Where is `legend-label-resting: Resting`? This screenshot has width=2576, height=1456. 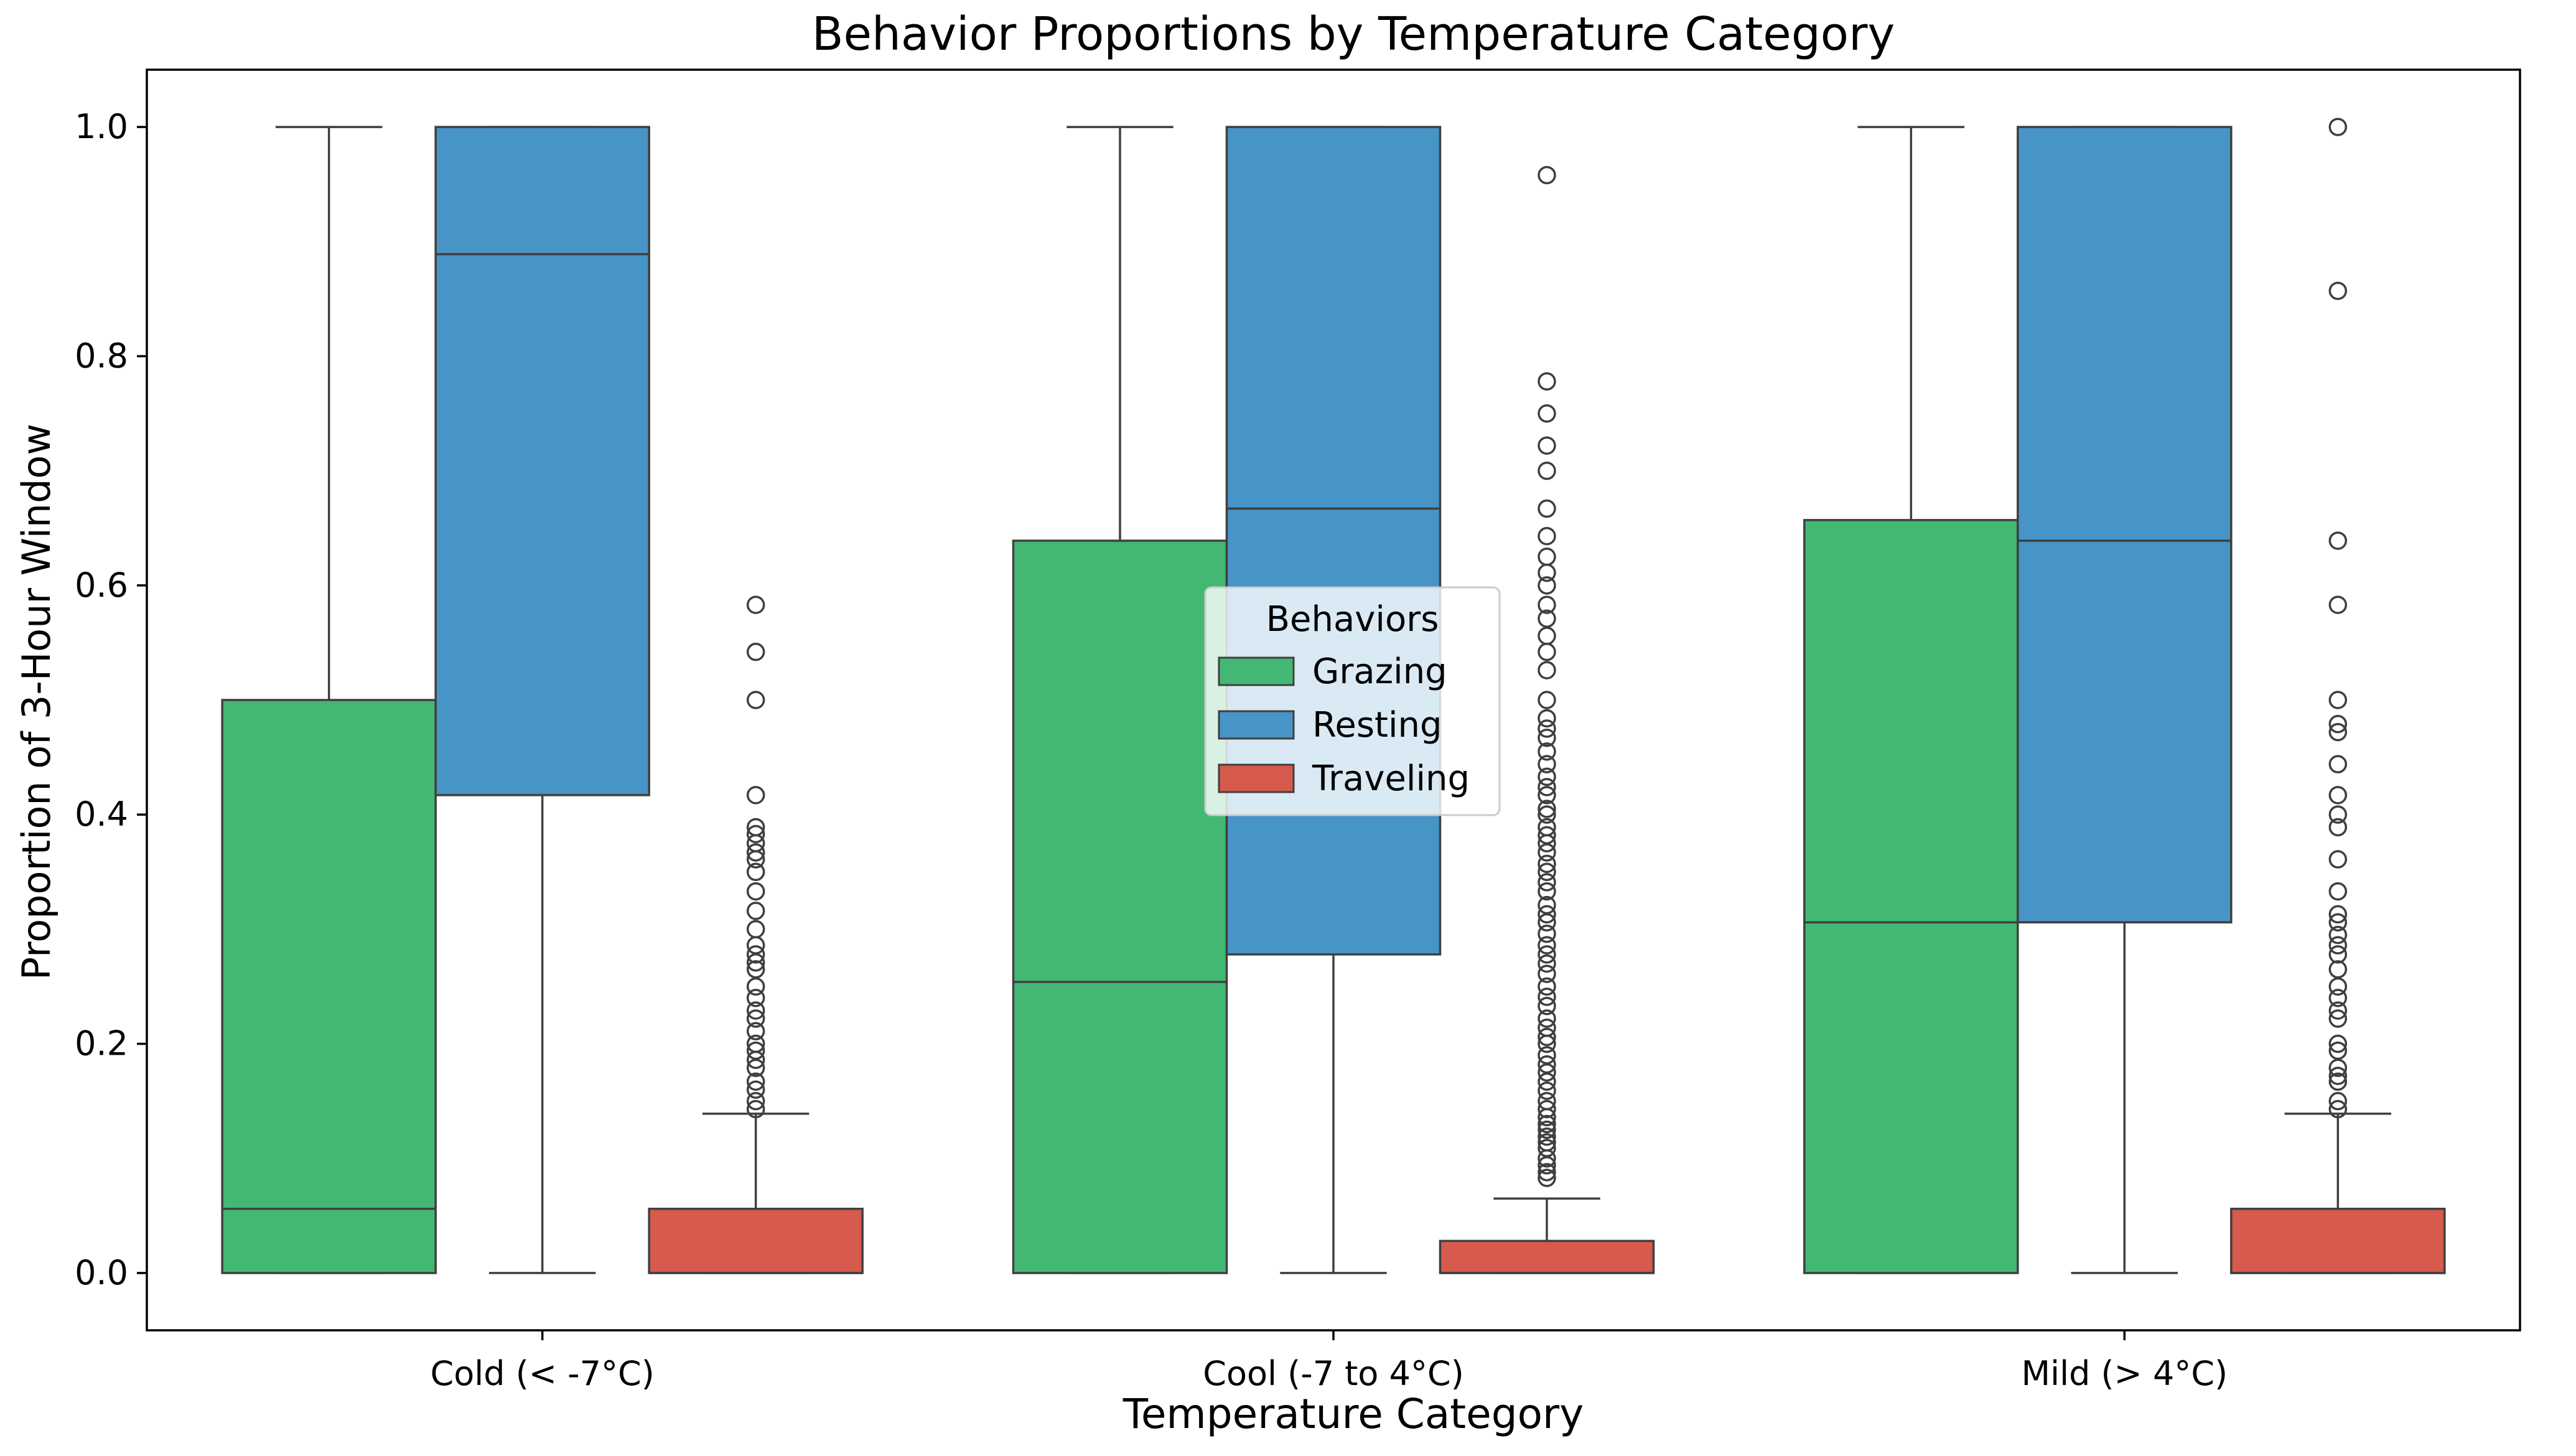 legend-label-resting: Resting is located at coordinates (1377, 725).